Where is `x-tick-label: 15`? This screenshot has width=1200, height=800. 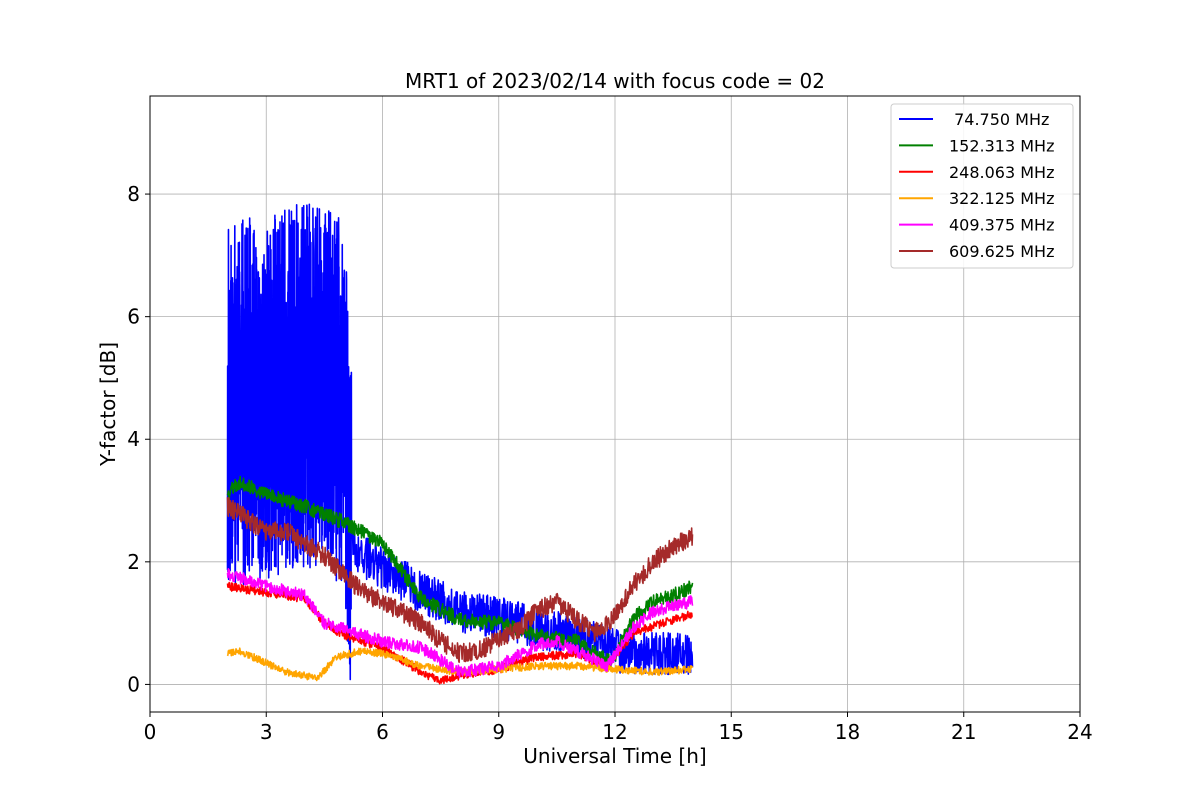
x-tick-label: 15 is located at coordinates (731, 732).